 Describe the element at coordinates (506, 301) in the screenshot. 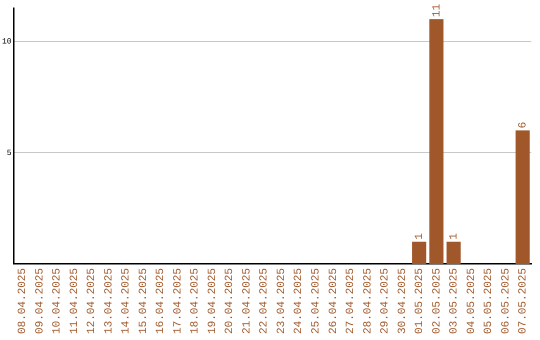

I see `x-tick-label: 06.05.2025` at that location.